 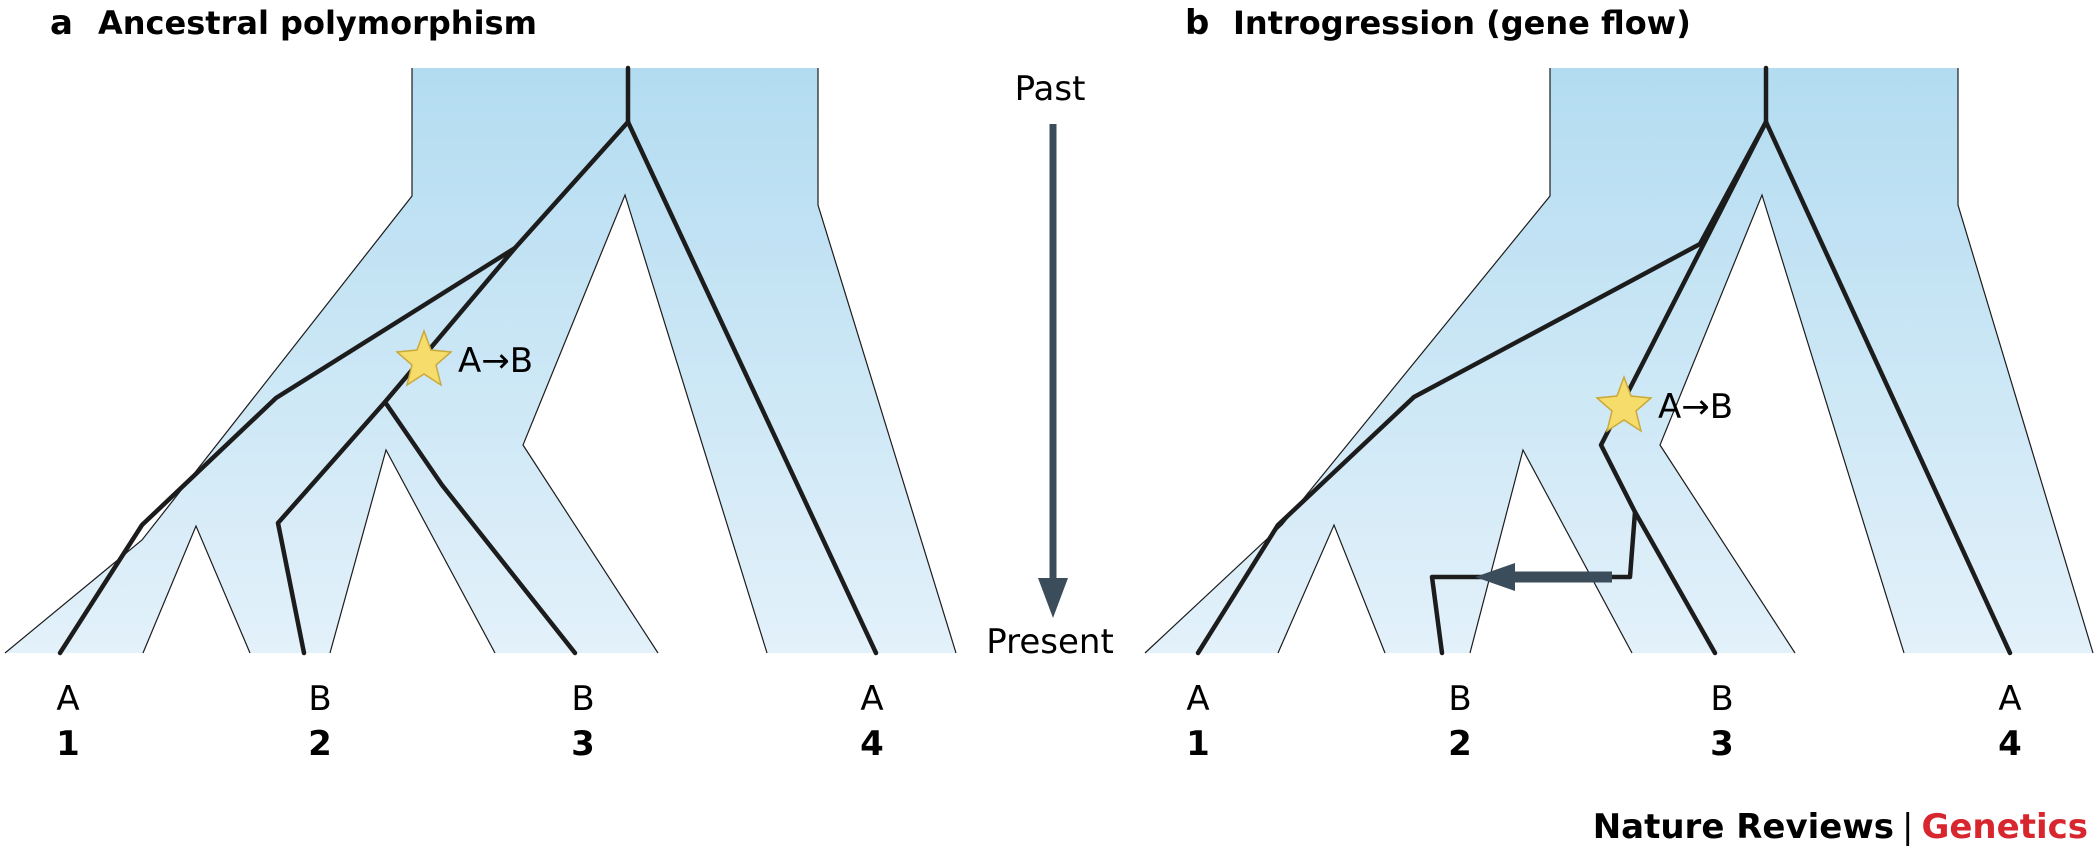 What do you see at coordinates (1197, 699) in the screenshot?
I see `panel-b-tip-1-allele: A` at bounding box center [1197, 699].